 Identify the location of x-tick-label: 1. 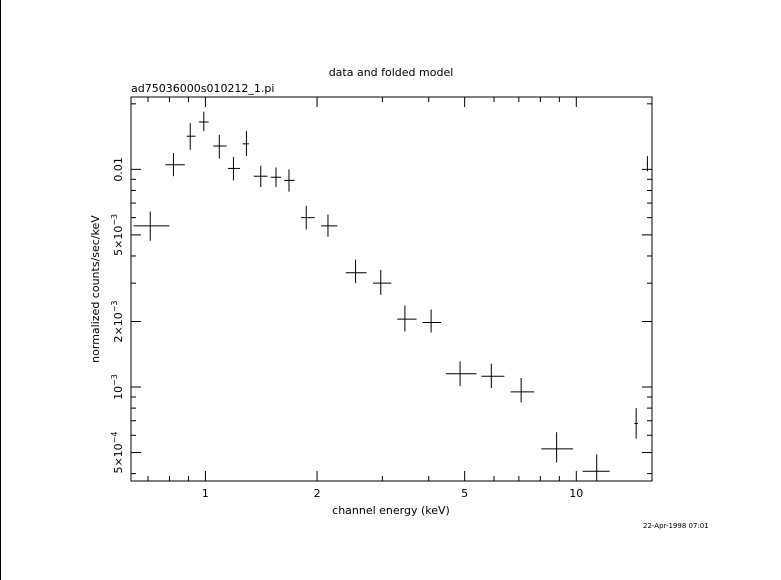
(205, 493).